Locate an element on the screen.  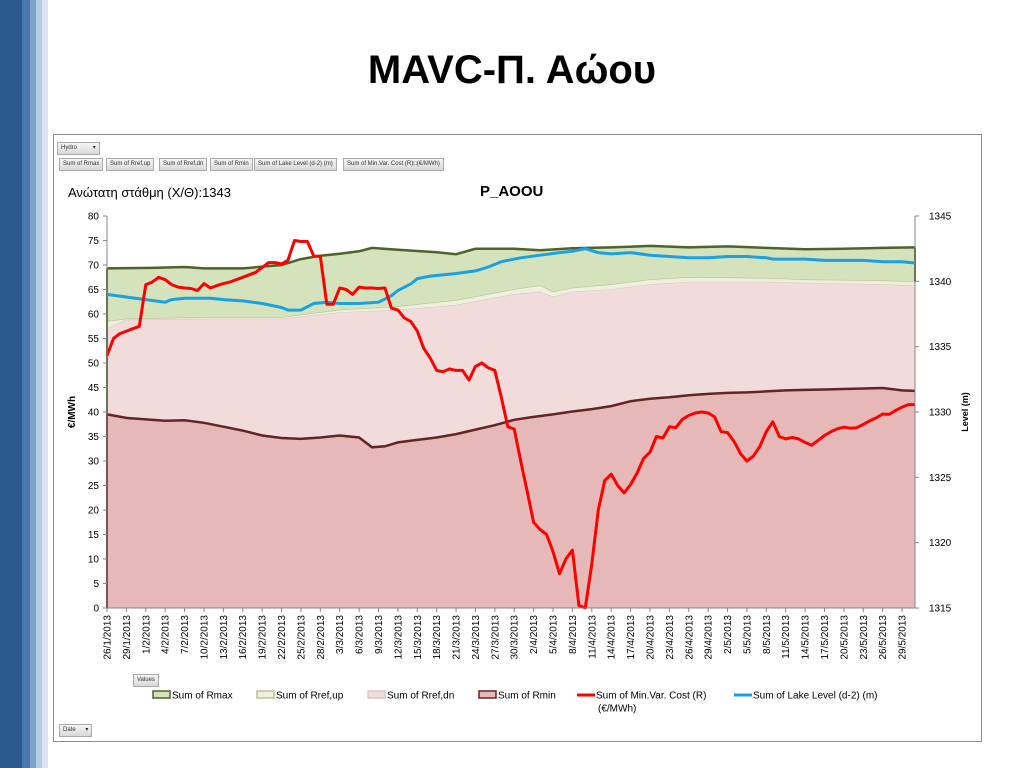
x-tick-label: 8/4/2013 is located at coordinates (573, 634).